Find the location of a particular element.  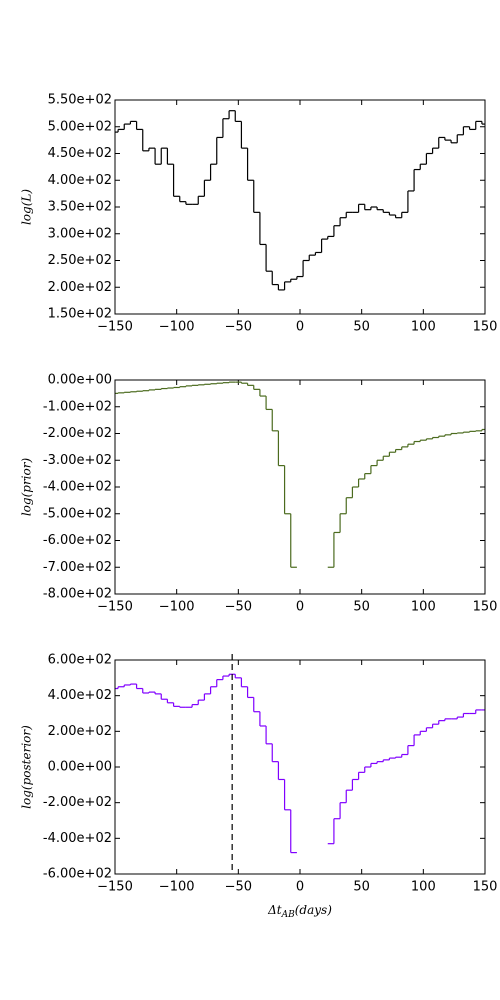

y-tick-label: -5.00e+02 is located at coordinates (77, 513).